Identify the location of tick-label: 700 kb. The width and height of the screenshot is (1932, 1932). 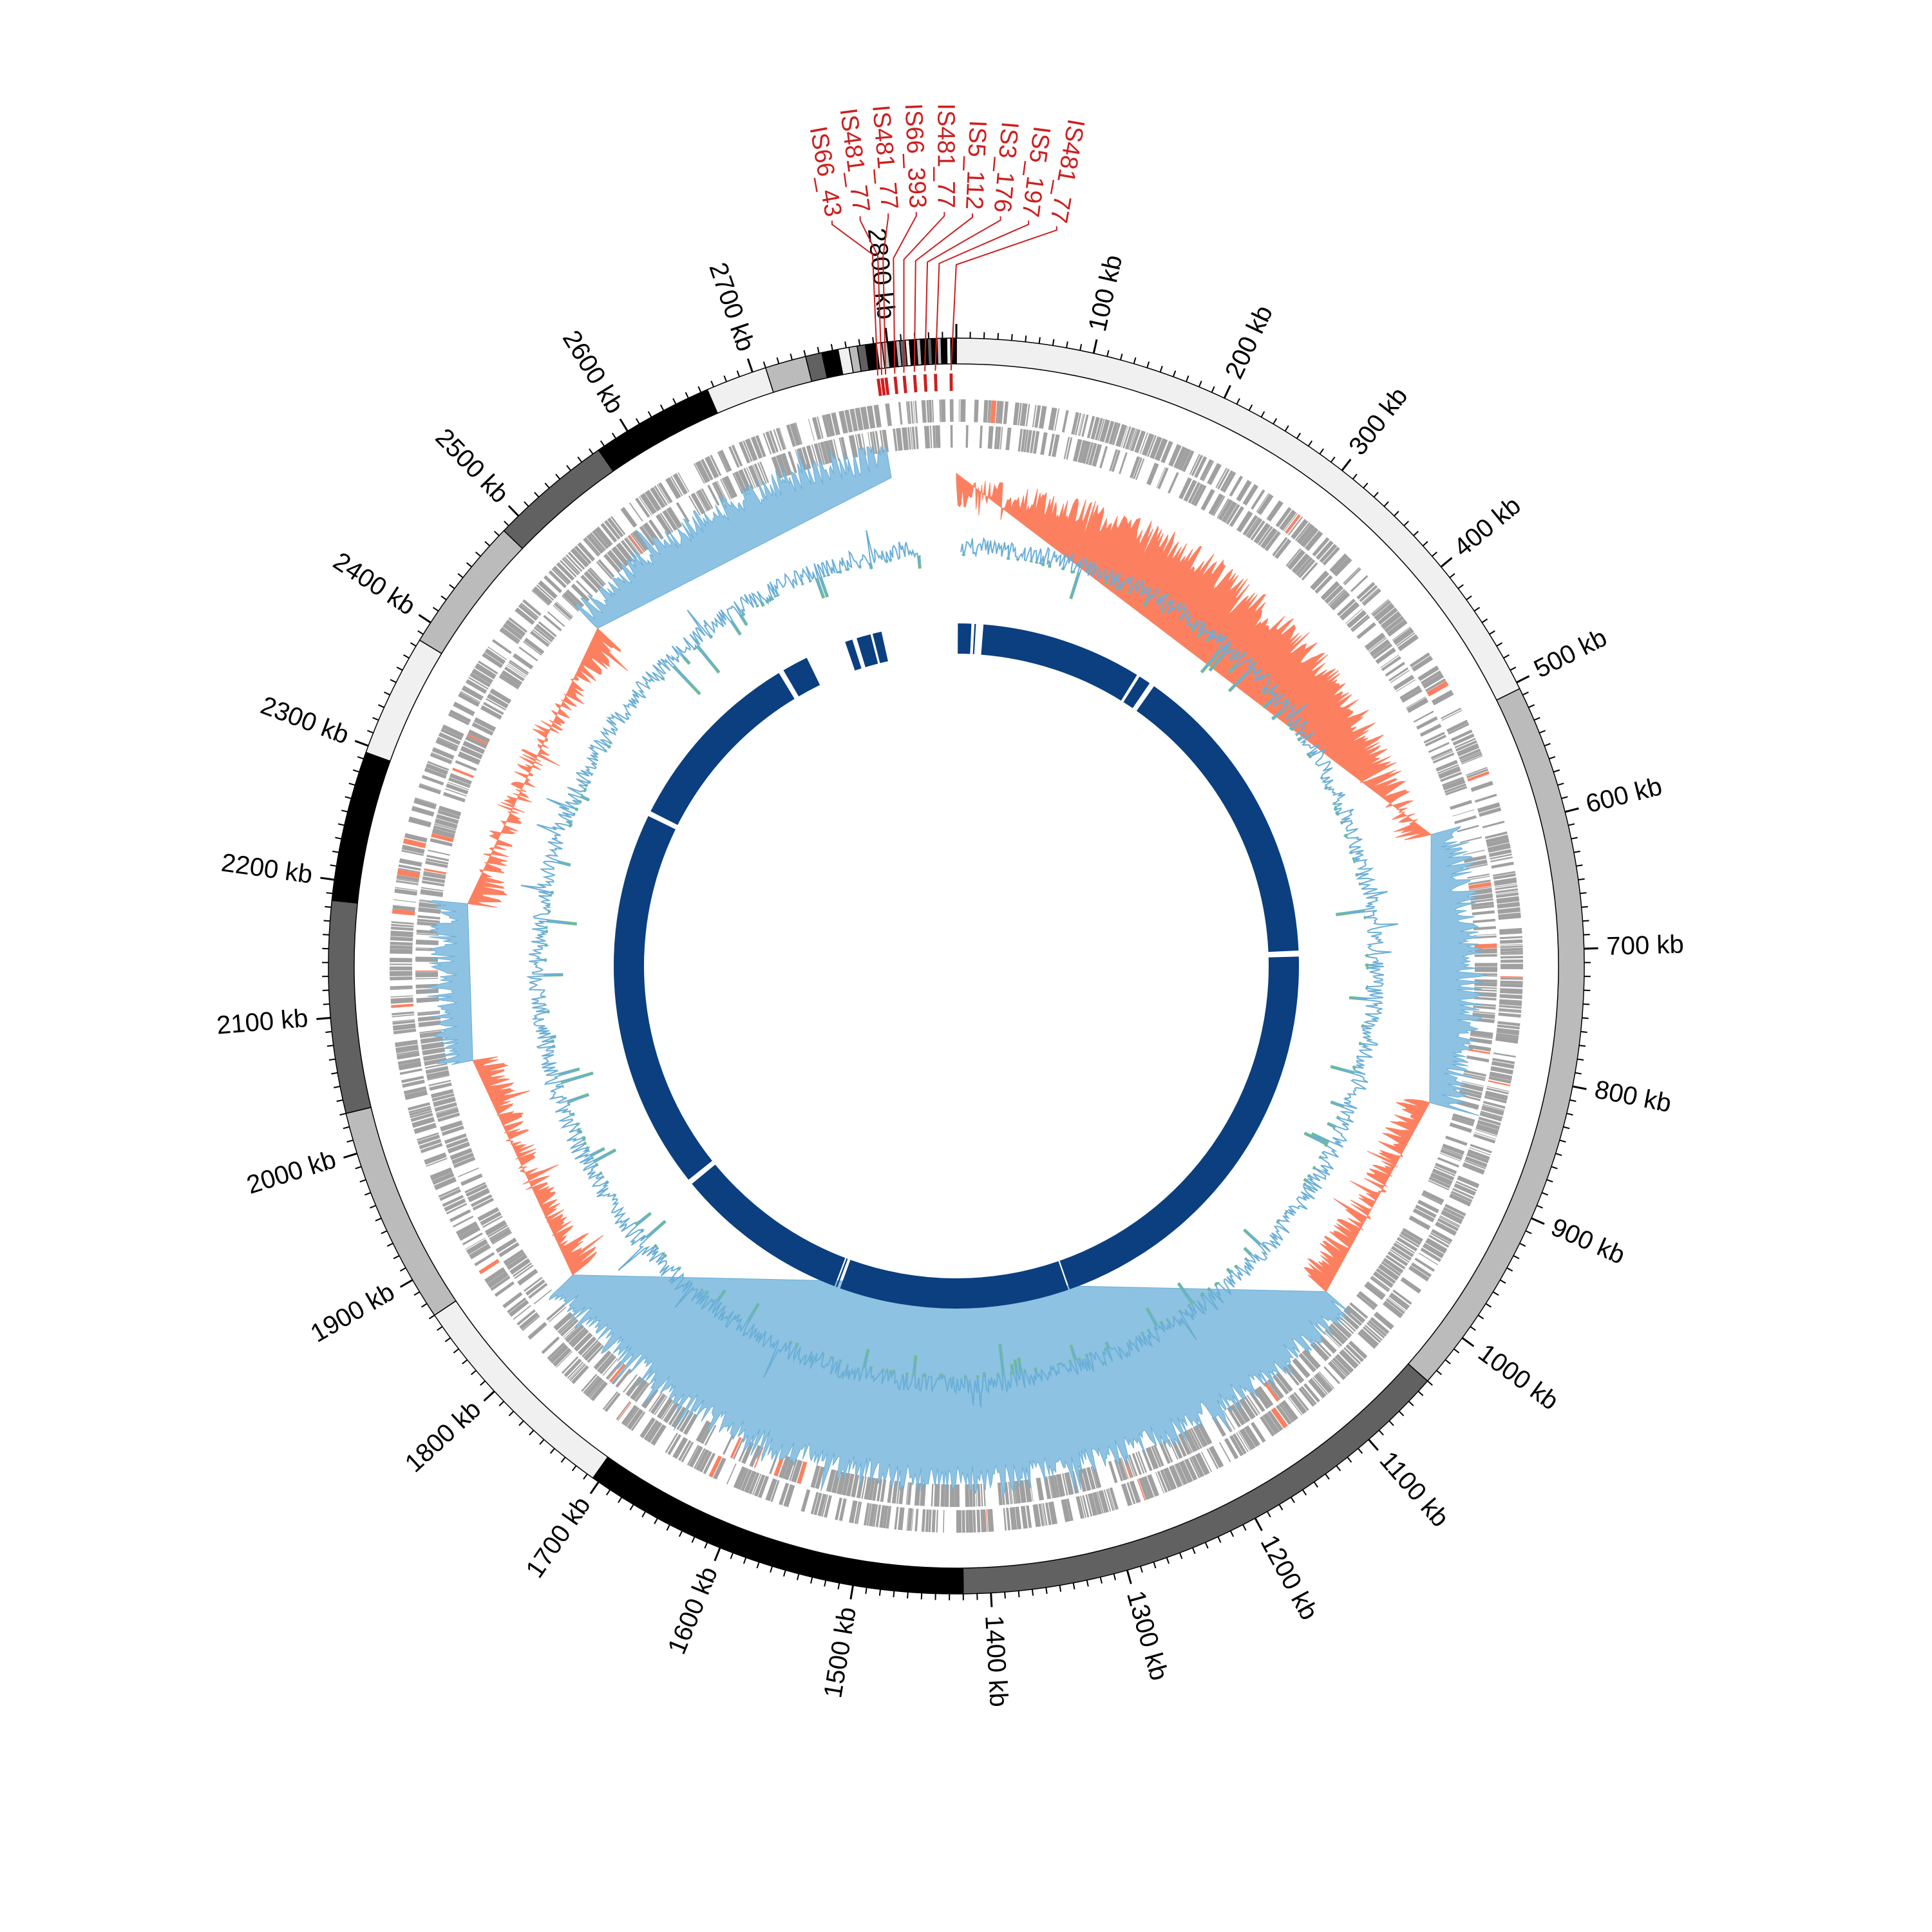
(1645, 945).